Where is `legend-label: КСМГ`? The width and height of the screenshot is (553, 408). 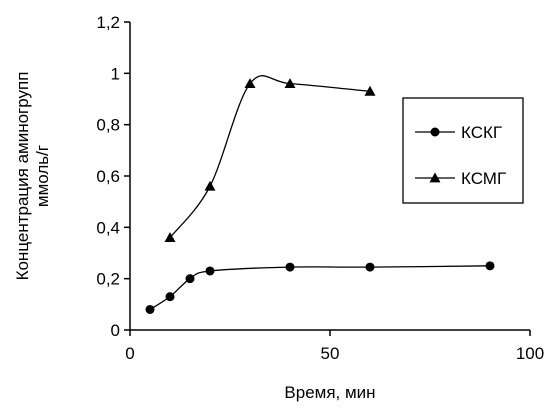 legend-label: КСМГ is located at coordinates (483, 178).